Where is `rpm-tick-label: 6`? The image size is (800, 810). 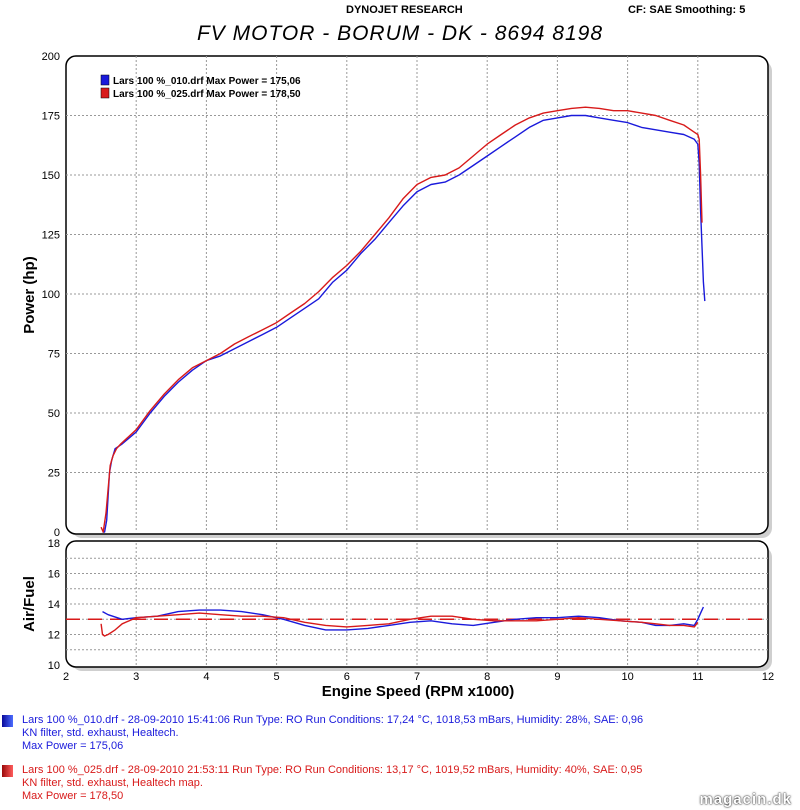
rpm-tick-label: 6 is located at coordinates (347, 677).